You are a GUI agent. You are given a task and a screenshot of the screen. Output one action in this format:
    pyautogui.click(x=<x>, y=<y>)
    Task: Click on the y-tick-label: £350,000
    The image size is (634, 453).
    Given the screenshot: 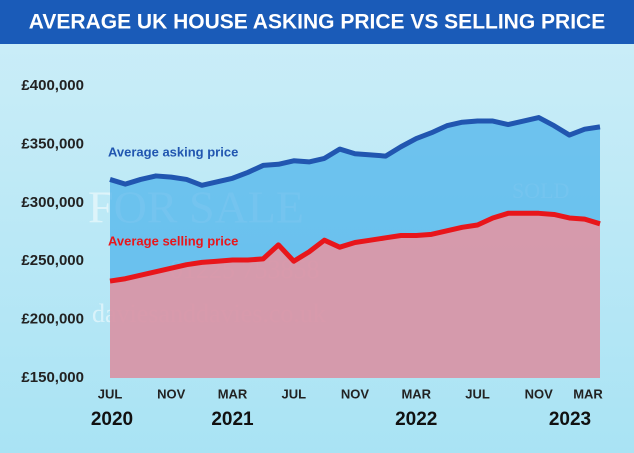 What is the action you would take?
    pyautogui.click(x=52, y=143)
    